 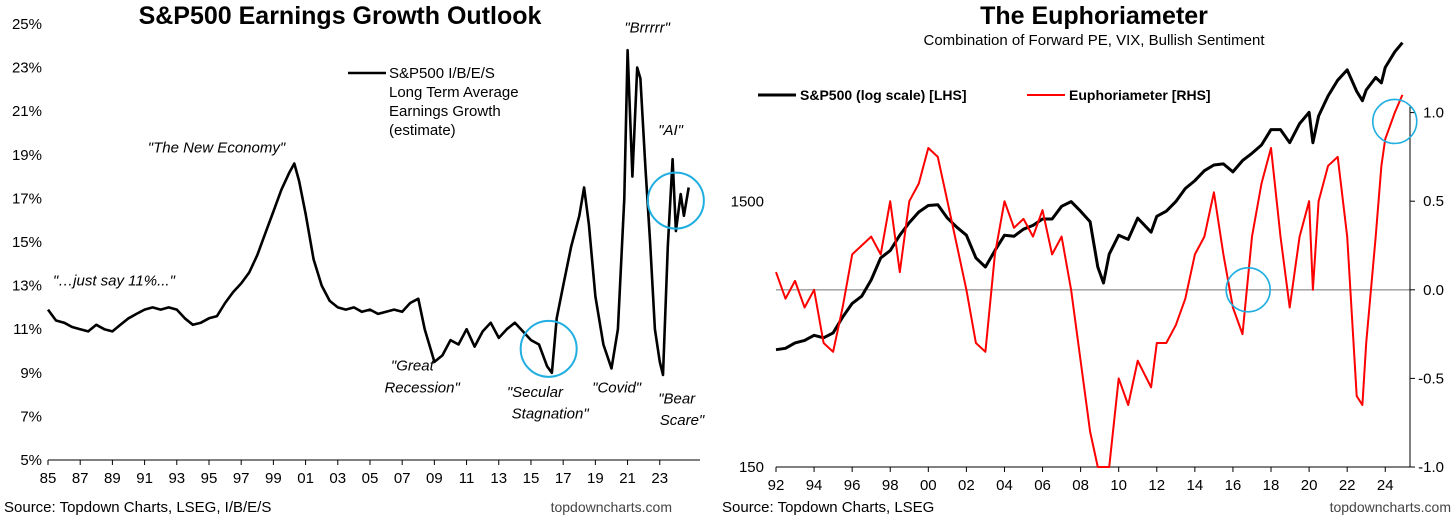 I want to click on y-axis-left-ticks: 150 1500, so click(x=747, y=335).